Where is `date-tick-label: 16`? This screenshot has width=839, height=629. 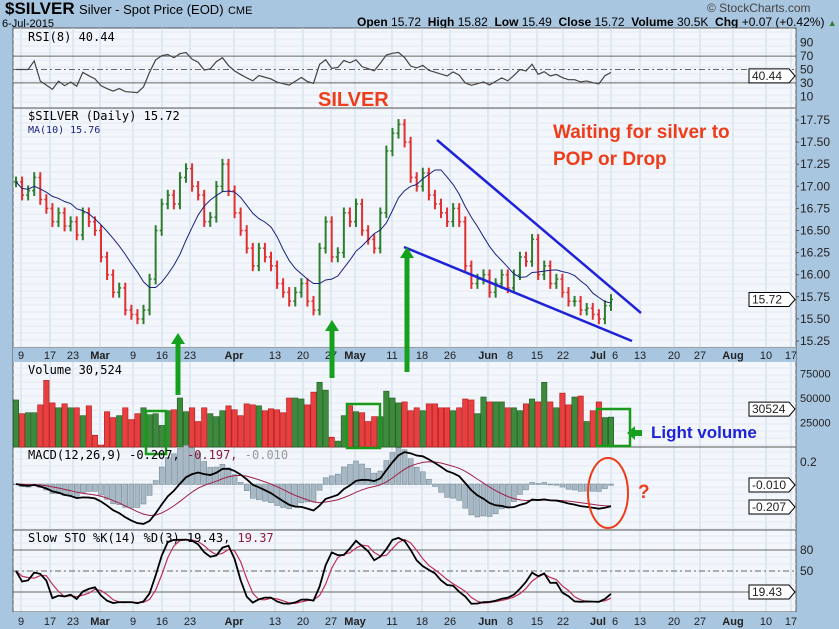
date-tick-label: 16 is located at coordinates (162, 622).